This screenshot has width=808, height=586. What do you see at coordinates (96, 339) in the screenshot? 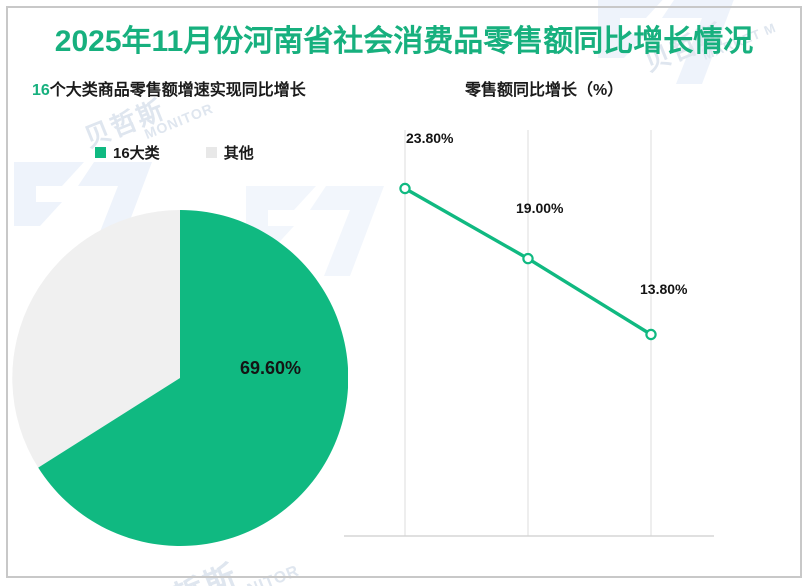
I see `pie-slice-other` at bounding box center [96, 339].